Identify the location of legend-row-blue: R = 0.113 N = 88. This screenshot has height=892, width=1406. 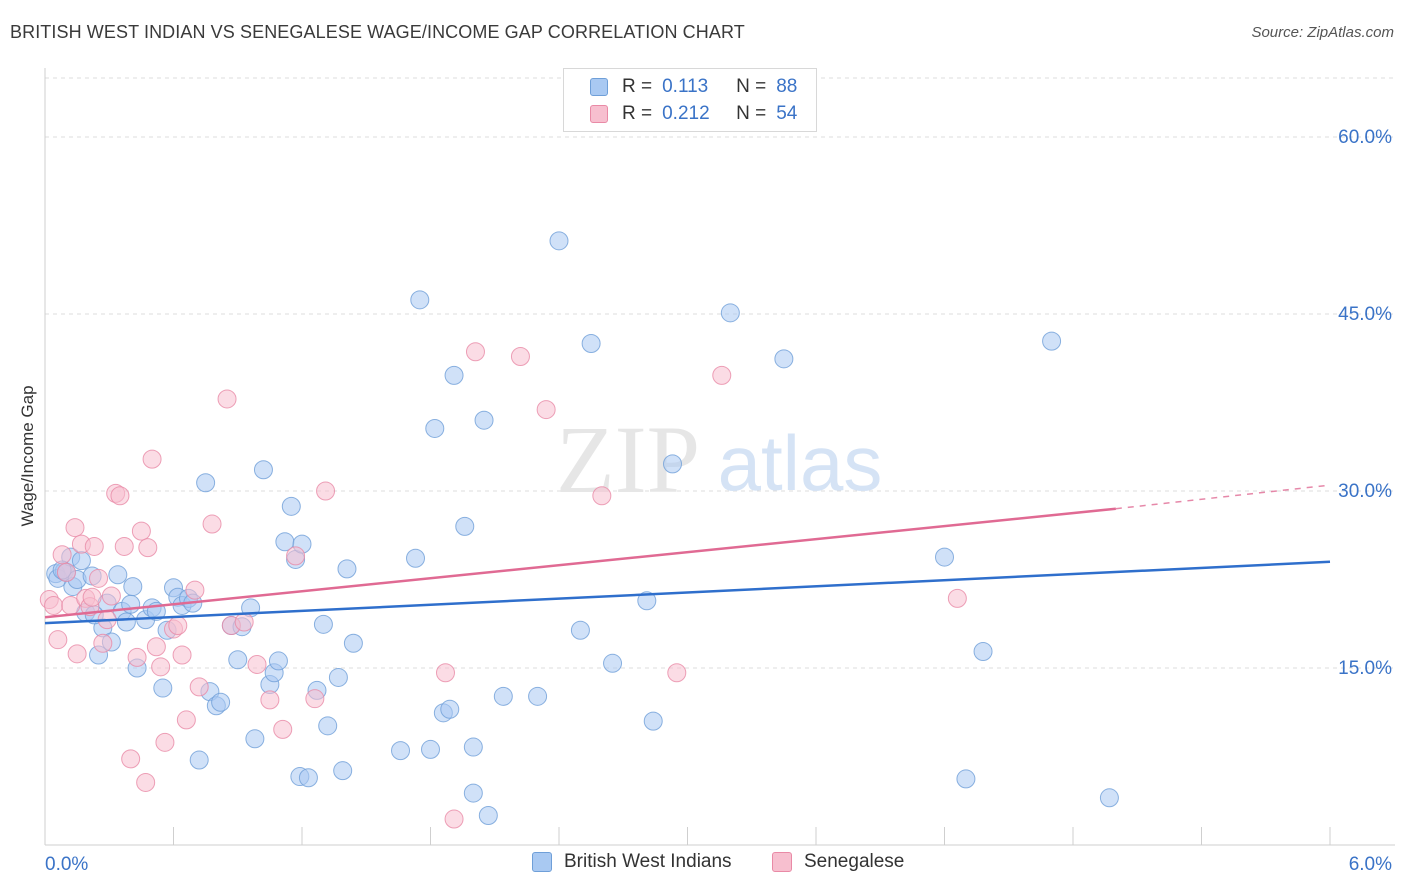
(693, 87).